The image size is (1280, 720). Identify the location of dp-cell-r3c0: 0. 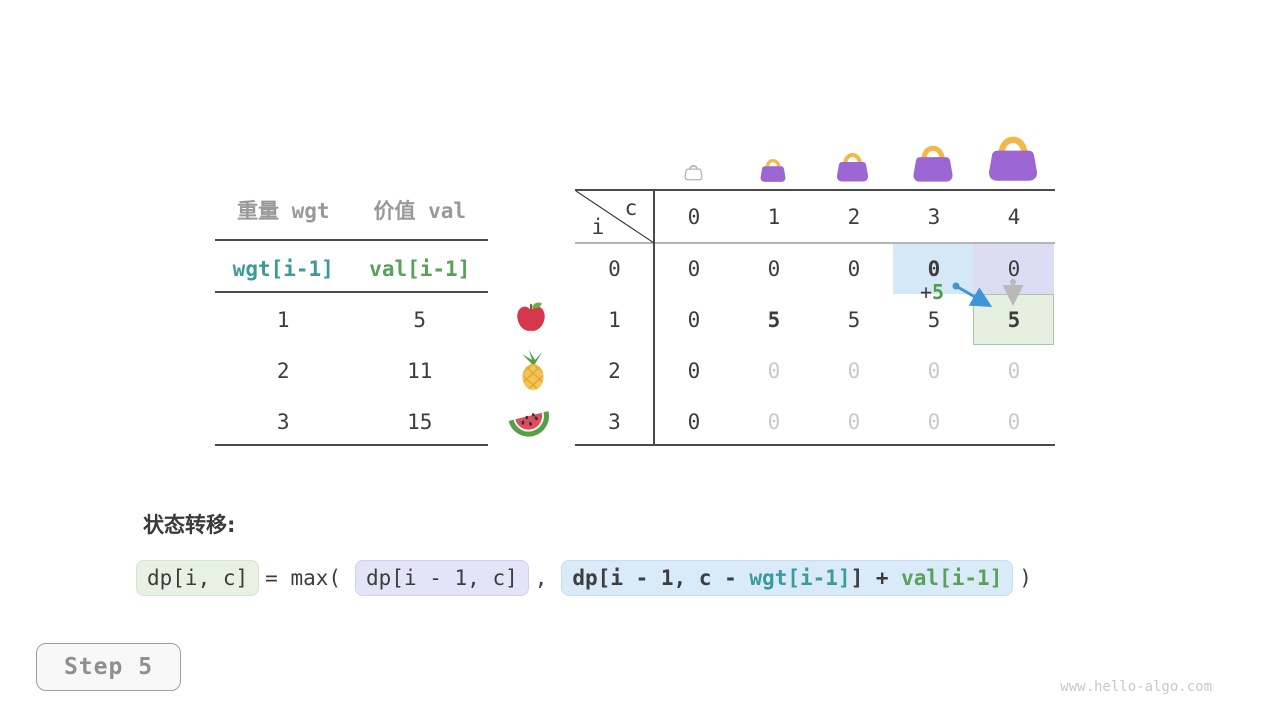
(694, 421).